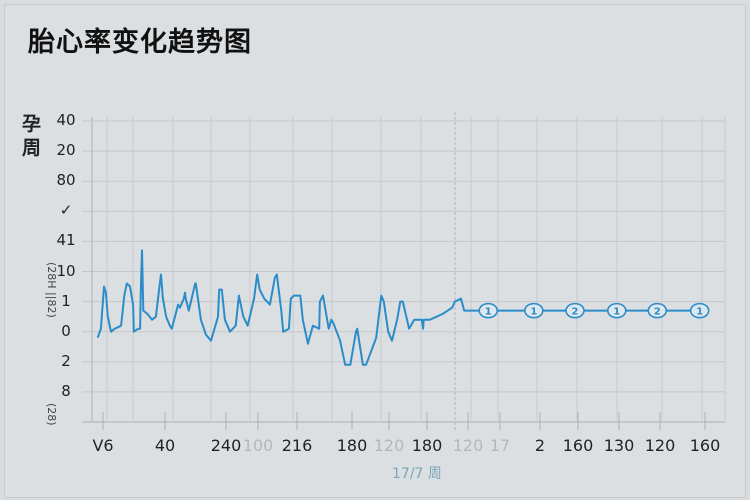 The height and width of the screenshot is (500, 750). Describe the element at coordinates (66, 240) in the screenshot. I see `y-tick-label: 41` at that location.